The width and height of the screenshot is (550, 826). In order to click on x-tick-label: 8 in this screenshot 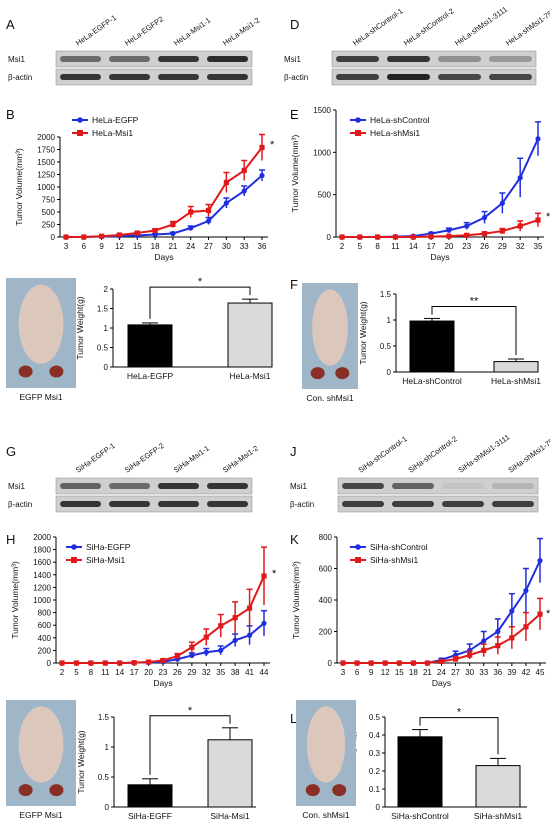, I will do `click(377, 246)`.